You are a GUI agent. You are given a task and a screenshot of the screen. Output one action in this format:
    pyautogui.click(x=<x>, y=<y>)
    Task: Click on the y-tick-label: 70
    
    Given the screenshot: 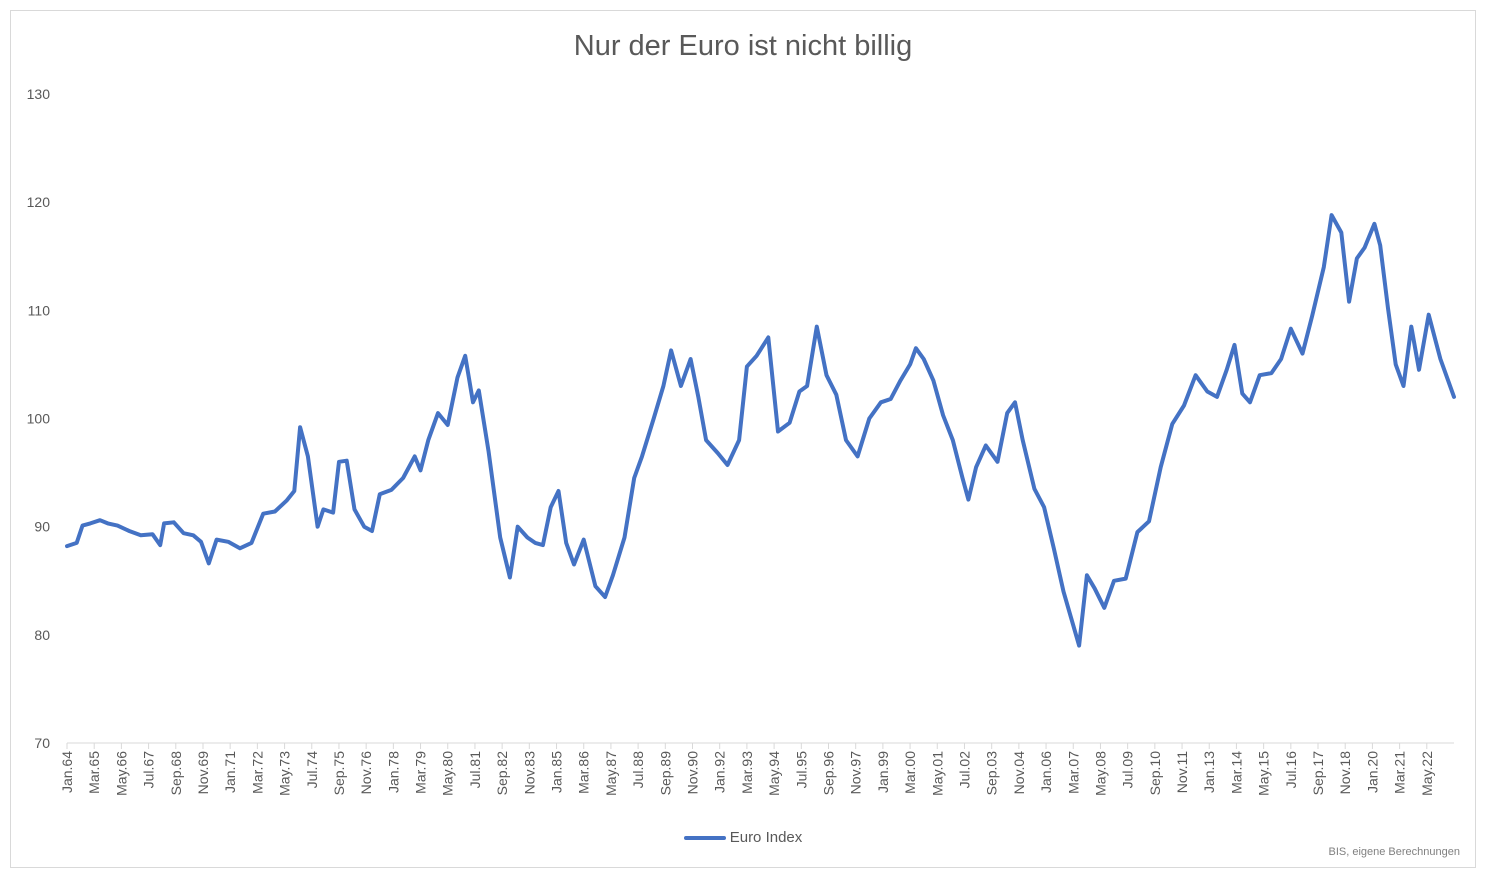 What is the action you would take?
    pyautogui.click(x=42, y=743)
    